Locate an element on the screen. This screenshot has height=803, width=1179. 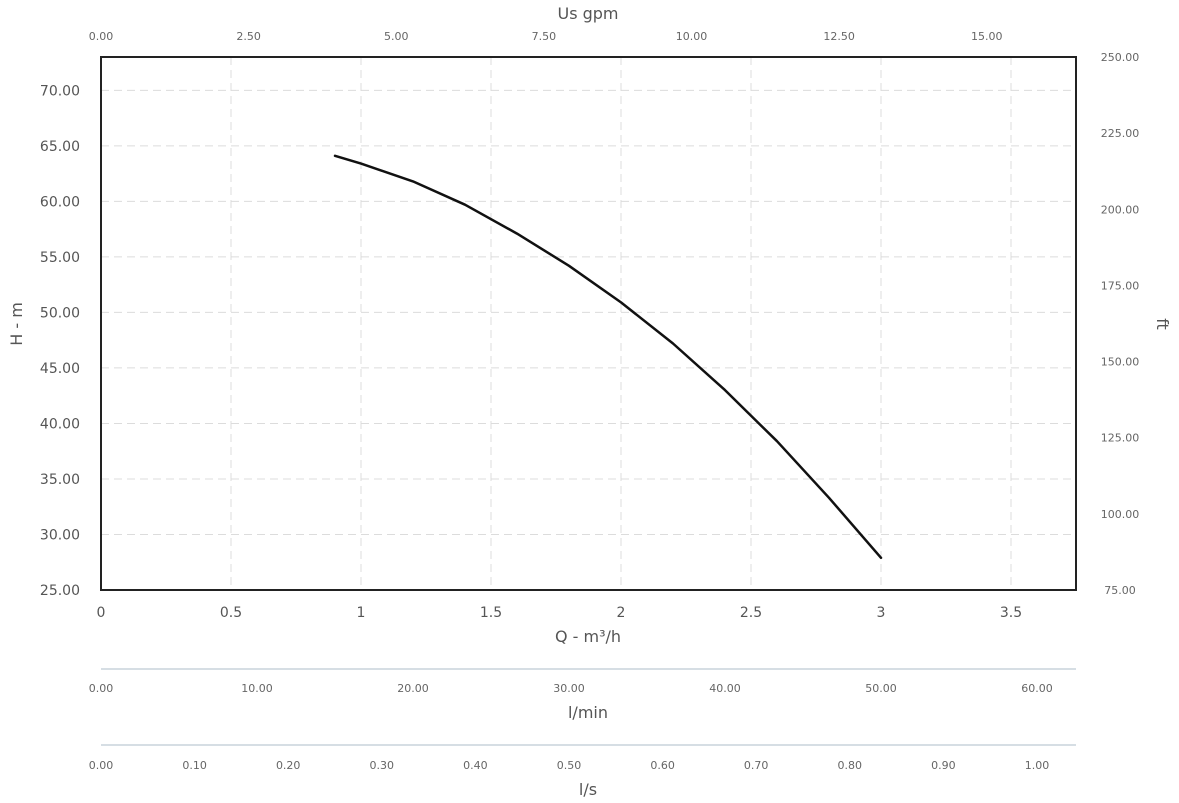
x-tick-label: 2.5 is located at coordinates (751, 613).